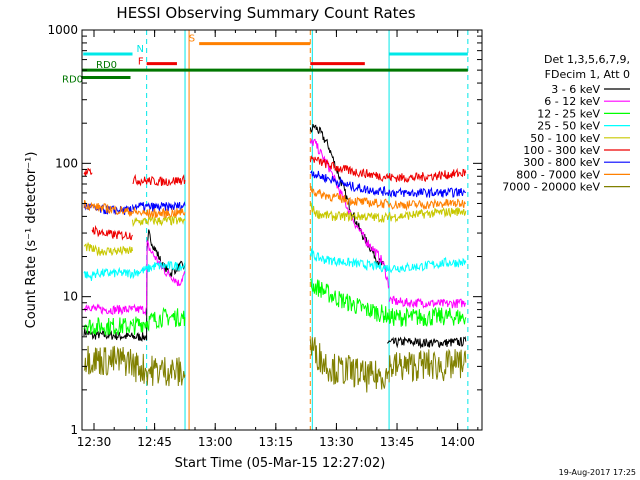 The height and width of the screenshot is (480, 640). I want to click on x-tick-label-5: 13:45, so click(397, 442).